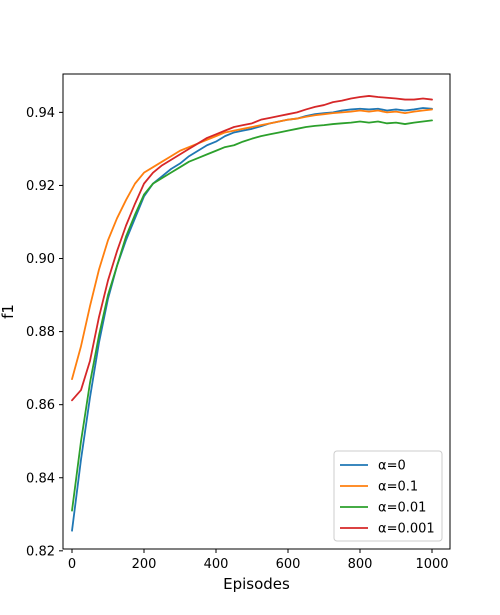 Image resolution: width=500 pixels, height=615 pixels. What do you see at coordinates (216, 564) in the screenshot?
I see `x-tick-label: 400` at bounding box center [216, 564].